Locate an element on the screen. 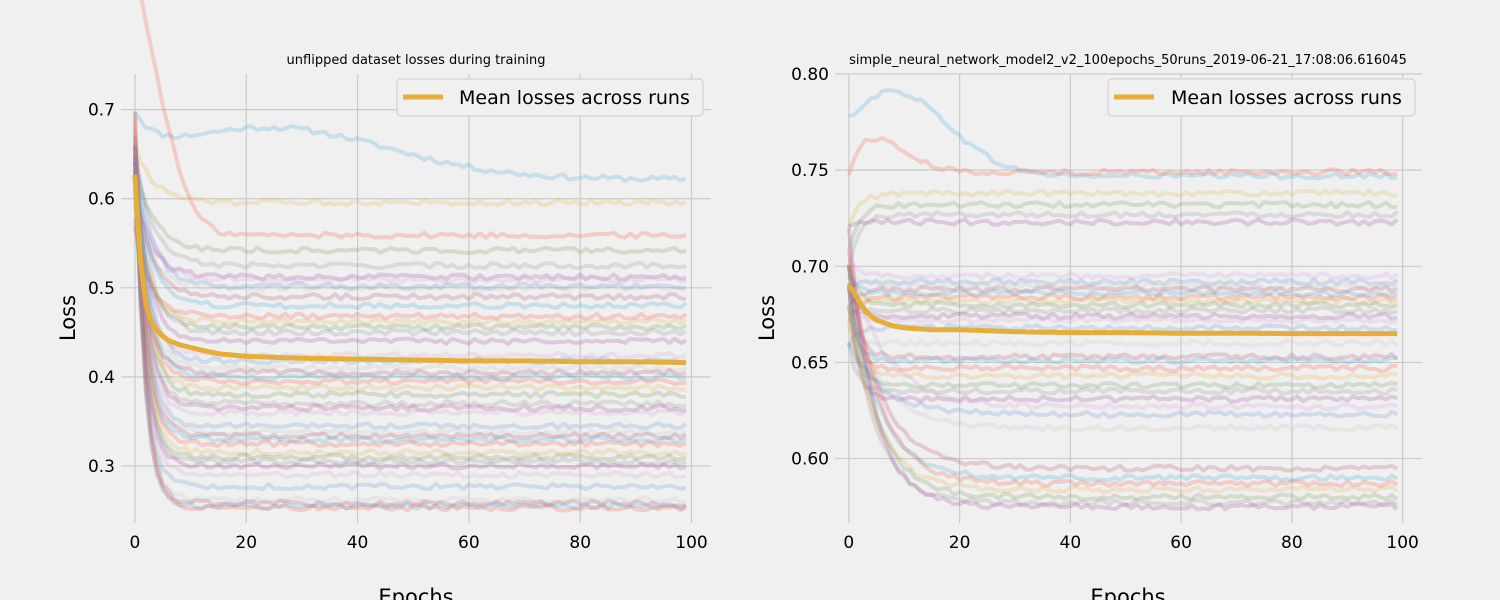 This screenshot has width=1500, height=600. chart-right-xtick-label-2: 40 is located at coordinates (1071, 543).